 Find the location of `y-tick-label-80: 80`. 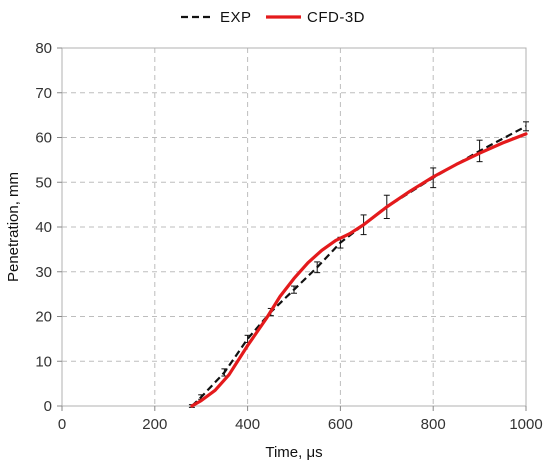

y-tick-label-80: 80 is located at coordinates (43, 48).